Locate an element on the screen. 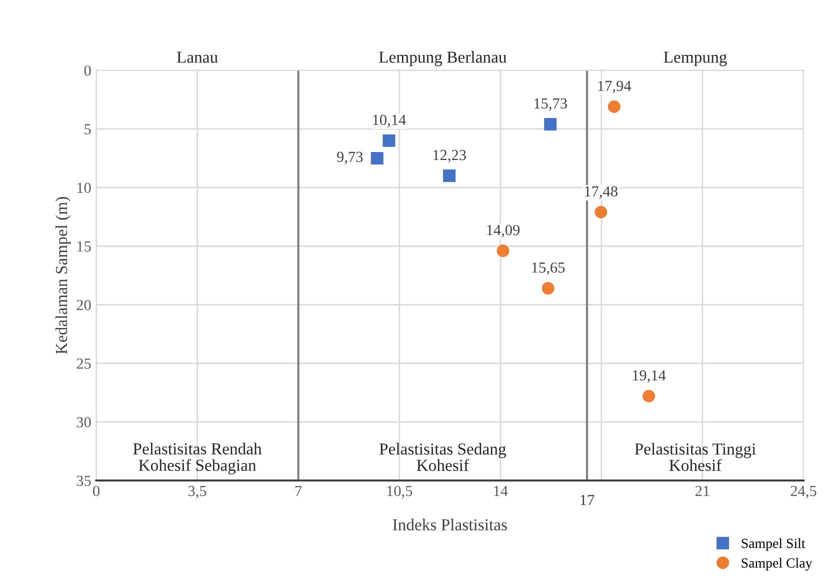 This screenshot has height=586, width=837. y-tick-label: 5 is located at coordinates (87, 129).